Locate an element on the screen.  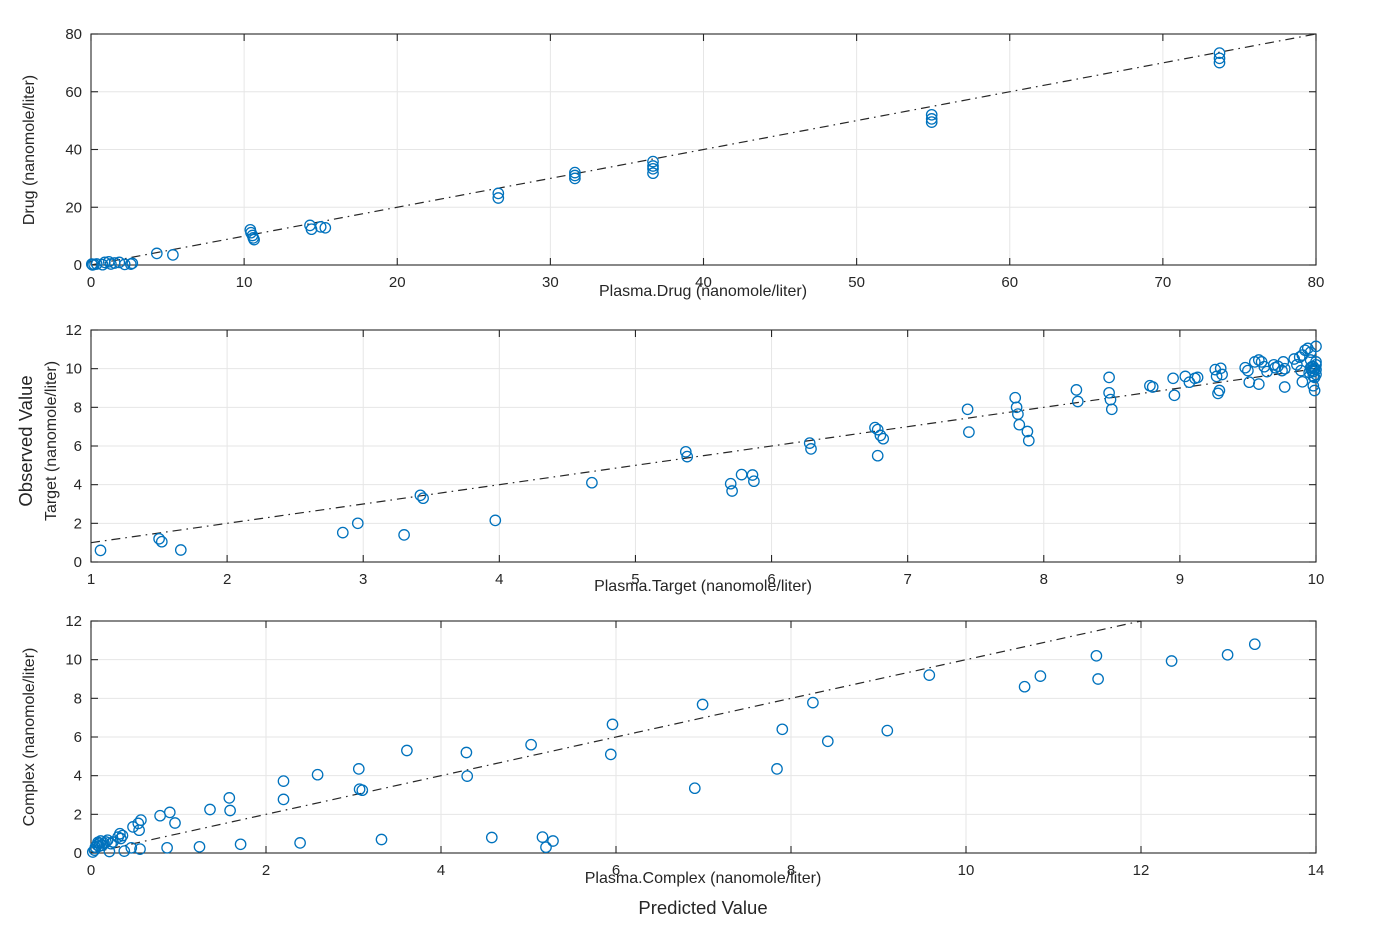
x-tick-label: 3 is located at coordinates (363, 579).